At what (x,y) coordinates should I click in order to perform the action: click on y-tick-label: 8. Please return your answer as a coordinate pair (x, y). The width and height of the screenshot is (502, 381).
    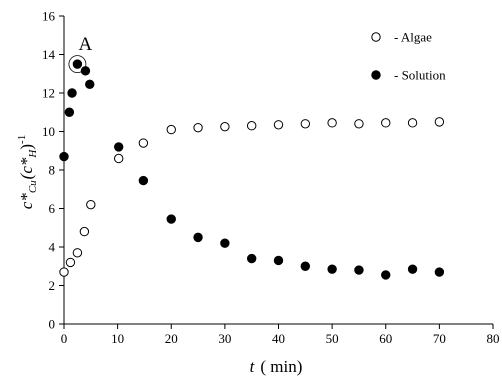
    Looking at the image, I should click on (52, 170).